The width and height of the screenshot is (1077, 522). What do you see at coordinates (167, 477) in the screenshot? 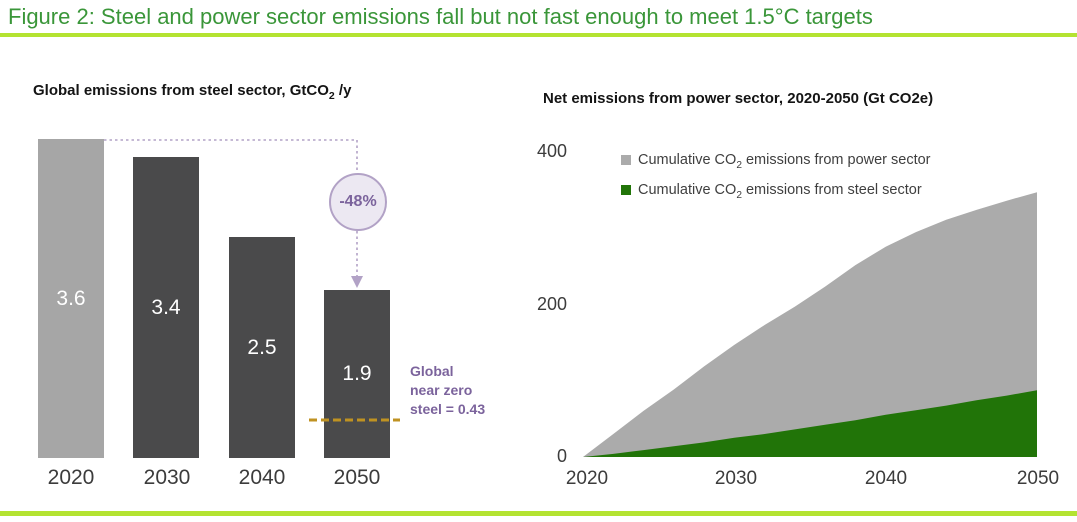
I see `steel-x-tick-2030: 2030` at bounding box center [167, 477].